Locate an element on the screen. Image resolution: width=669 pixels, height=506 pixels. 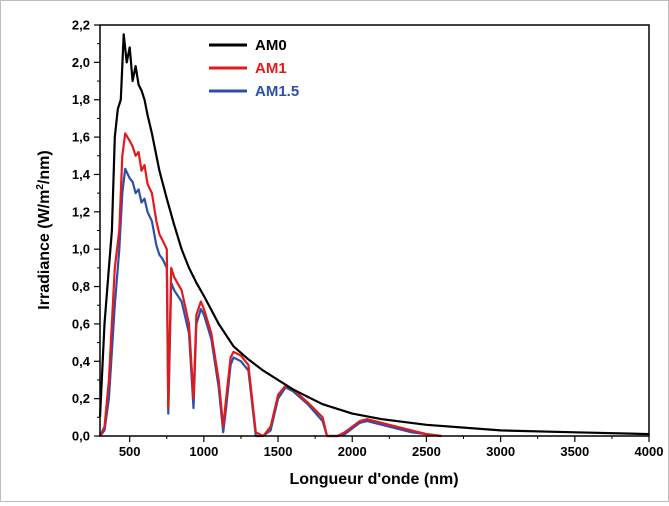
x-tick-label: 500 is located at coordinates (130, 451).